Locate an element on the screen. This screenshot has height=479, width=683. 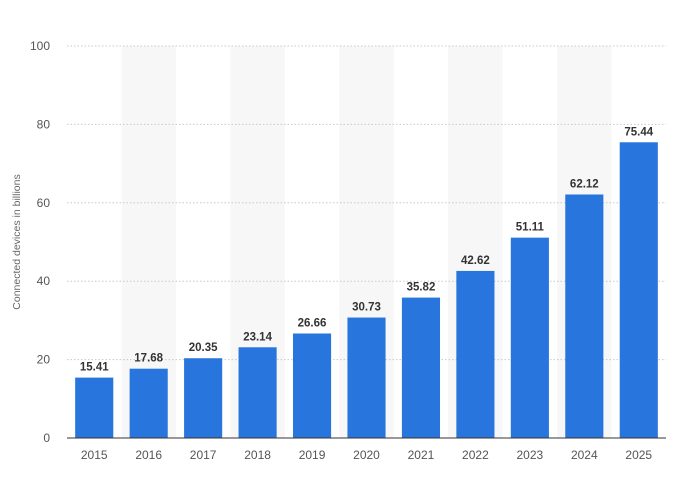
value-label-2015: 15.41 is located at coordinates (94, 368).